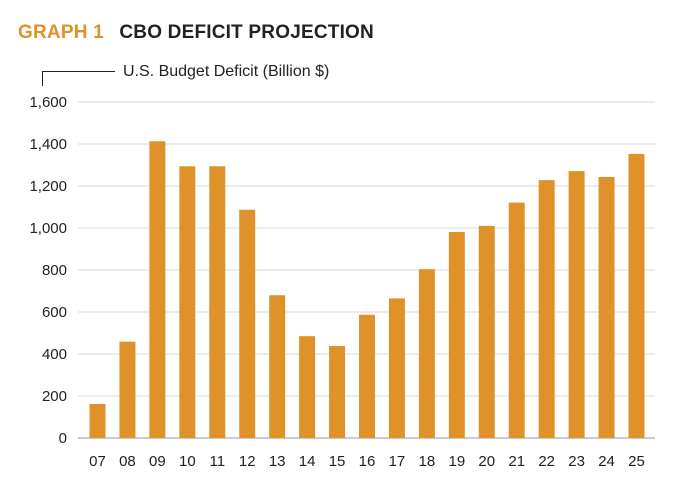 The width and height of the screenshot is (700, 499). Describe the element at coordinates (576, 461) in the screenshot. I see `x-tick-label: 23` at that location.